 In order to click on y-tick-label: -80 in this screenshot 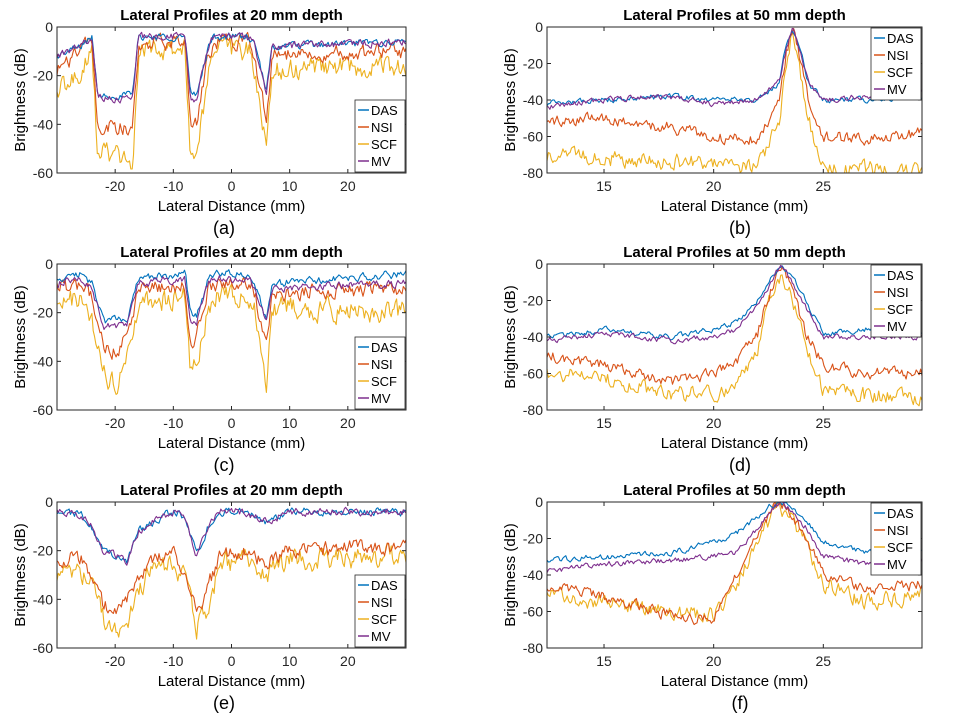, I will do `click(533, 410)`.